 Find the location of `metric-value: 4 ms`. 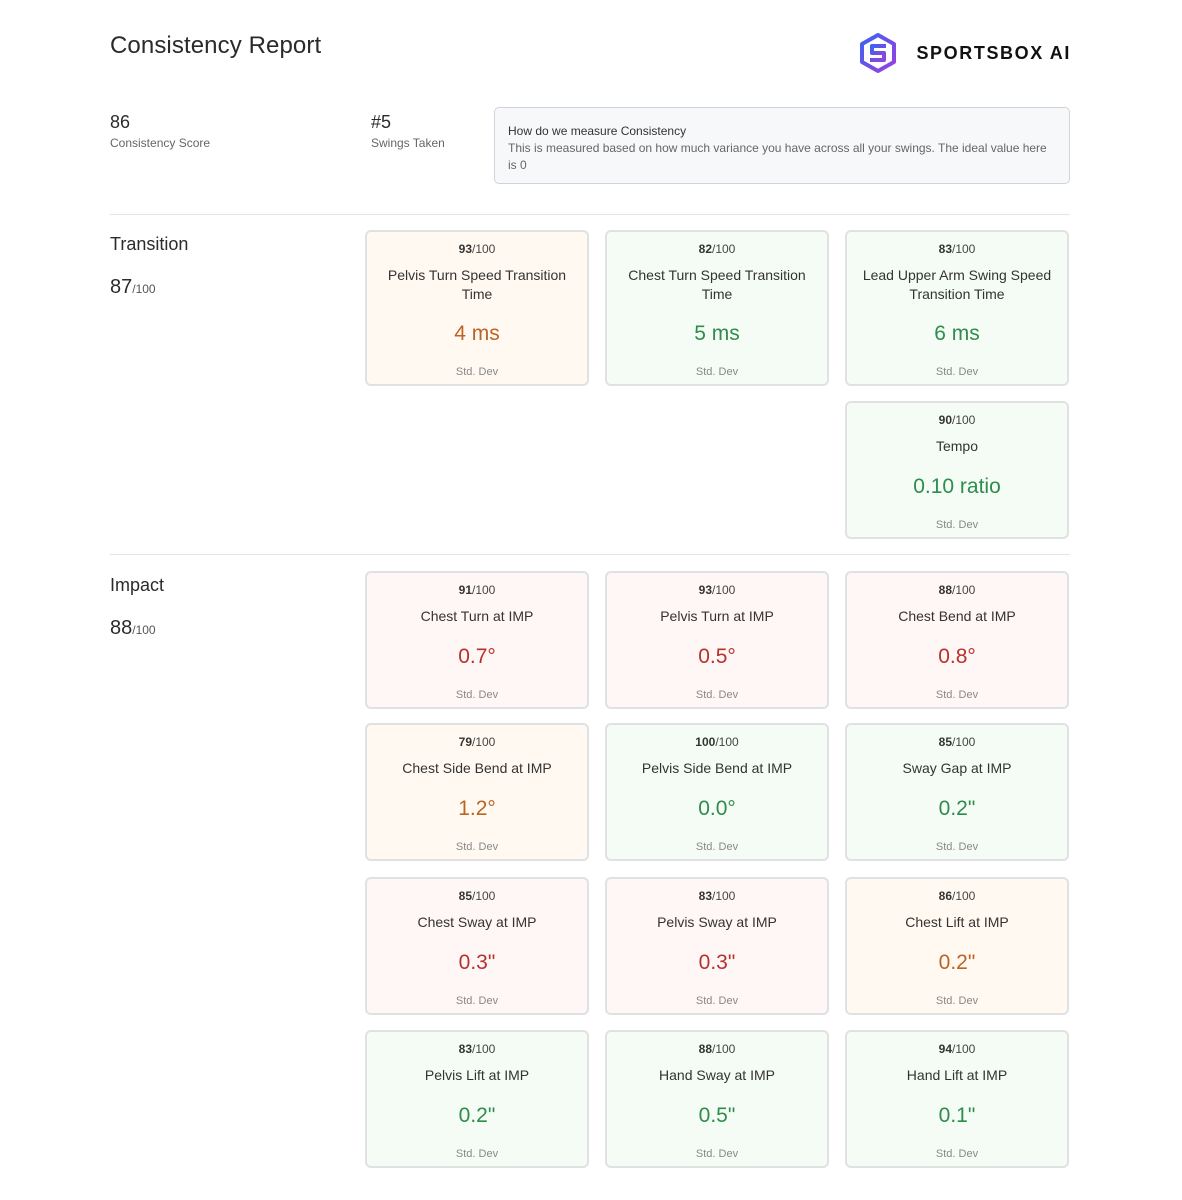

metric-value: 4 ms is located at coordinates (477, 333).